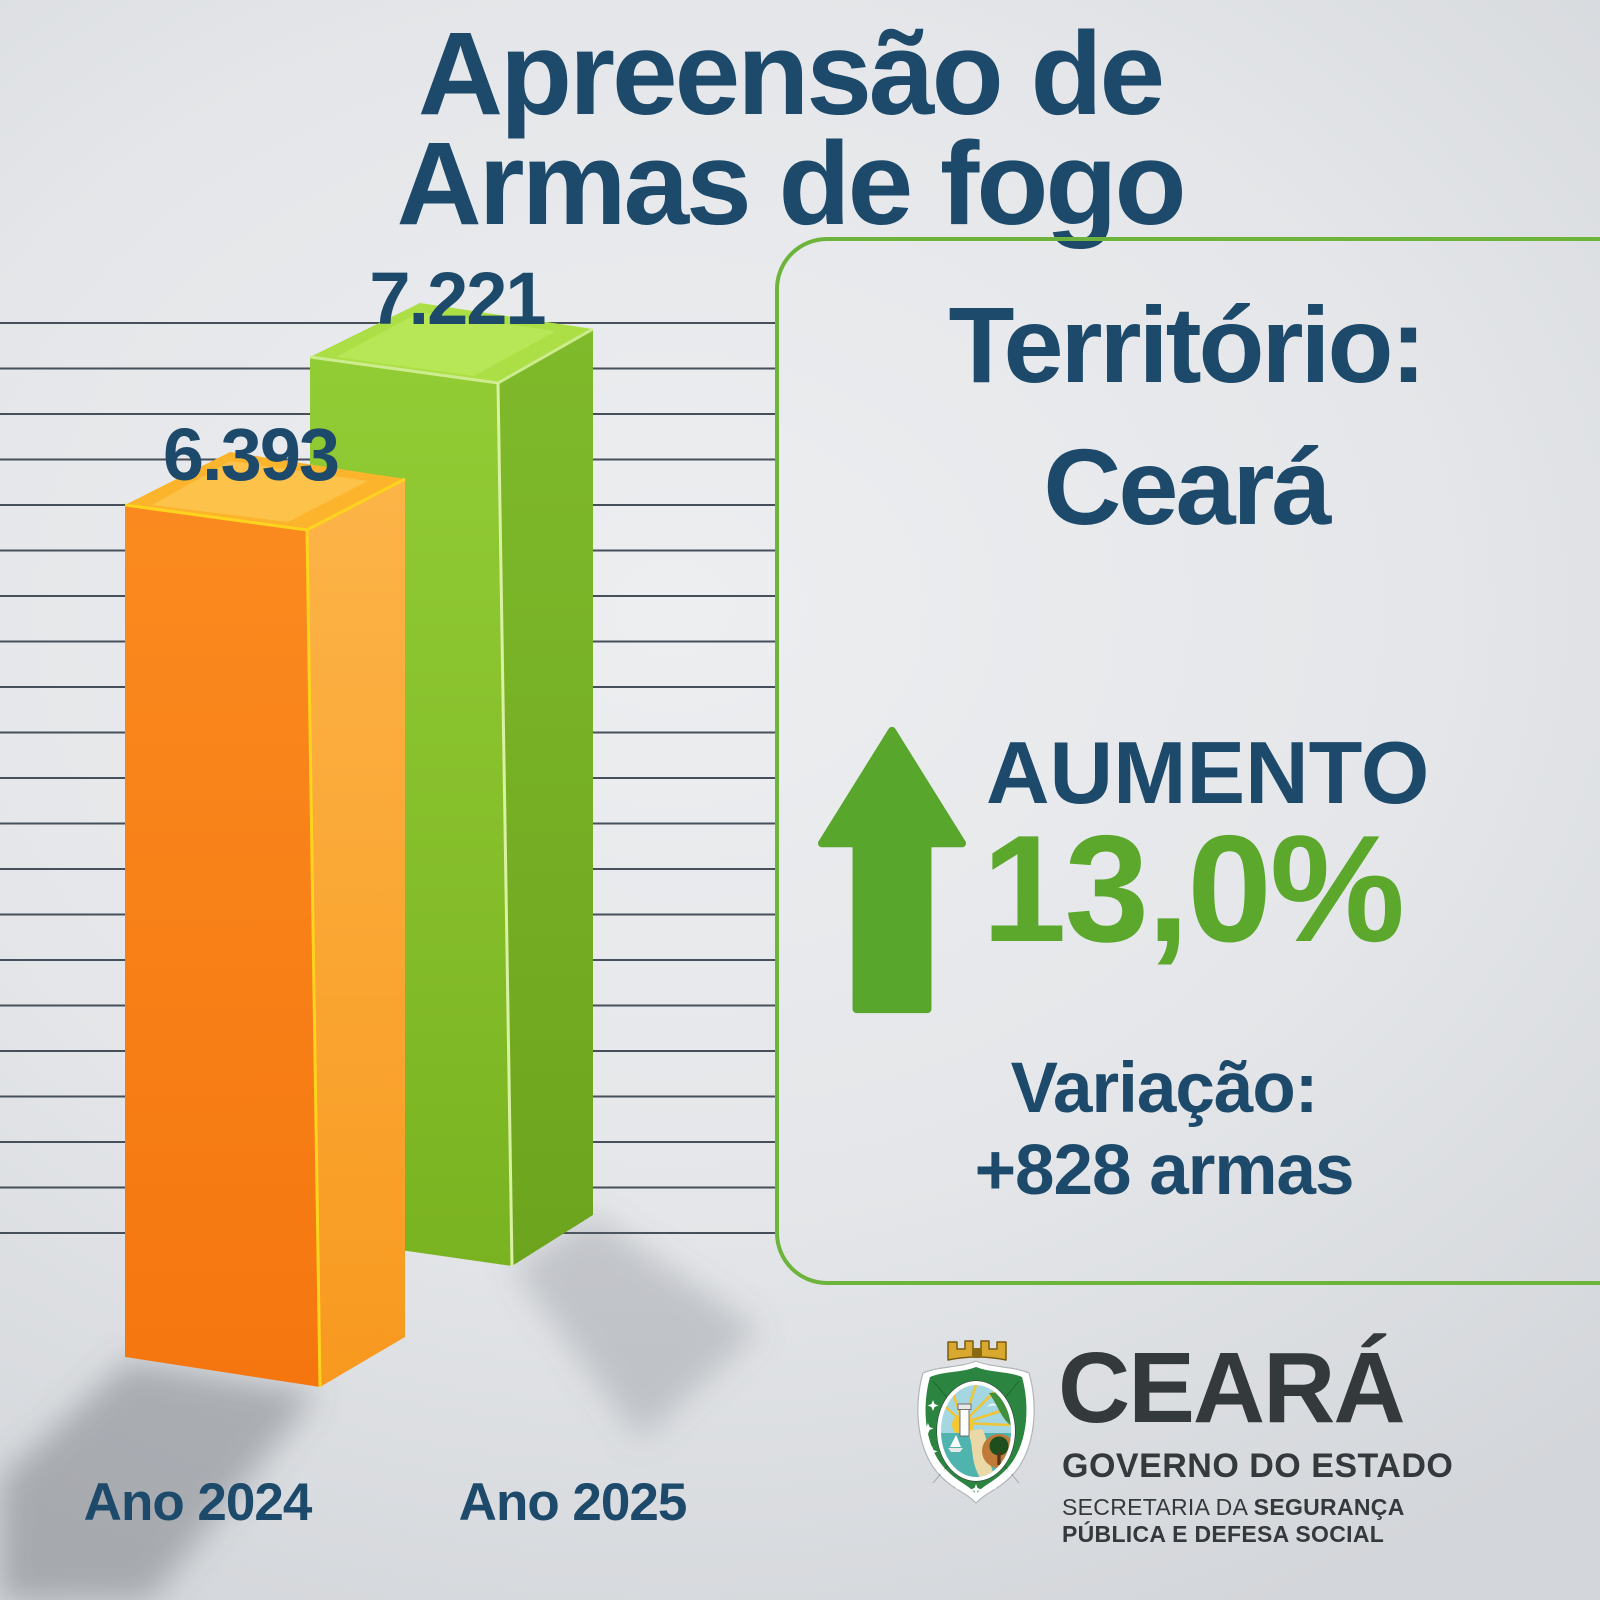 The image size is (1600, 1600). Describe the element at coordinates (1329, 1507) in the screenshot. I see `logo-secretariat-bold: SEGURANÇA` at that location.